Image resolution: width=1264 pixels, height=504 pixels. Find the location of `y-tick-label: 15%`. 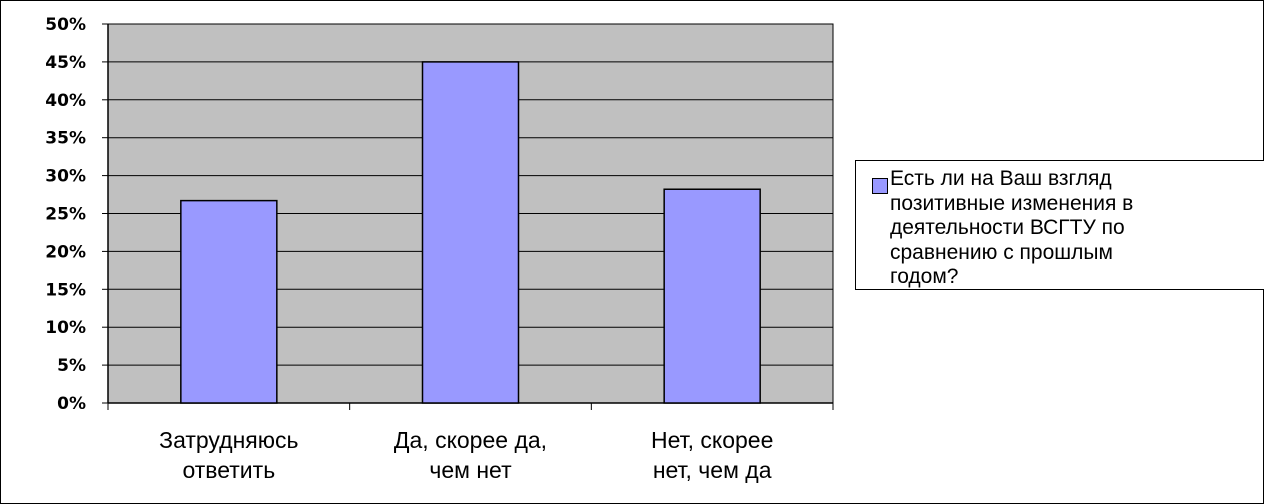

y-tick-label: 15% is located at coordinates (65, 290).